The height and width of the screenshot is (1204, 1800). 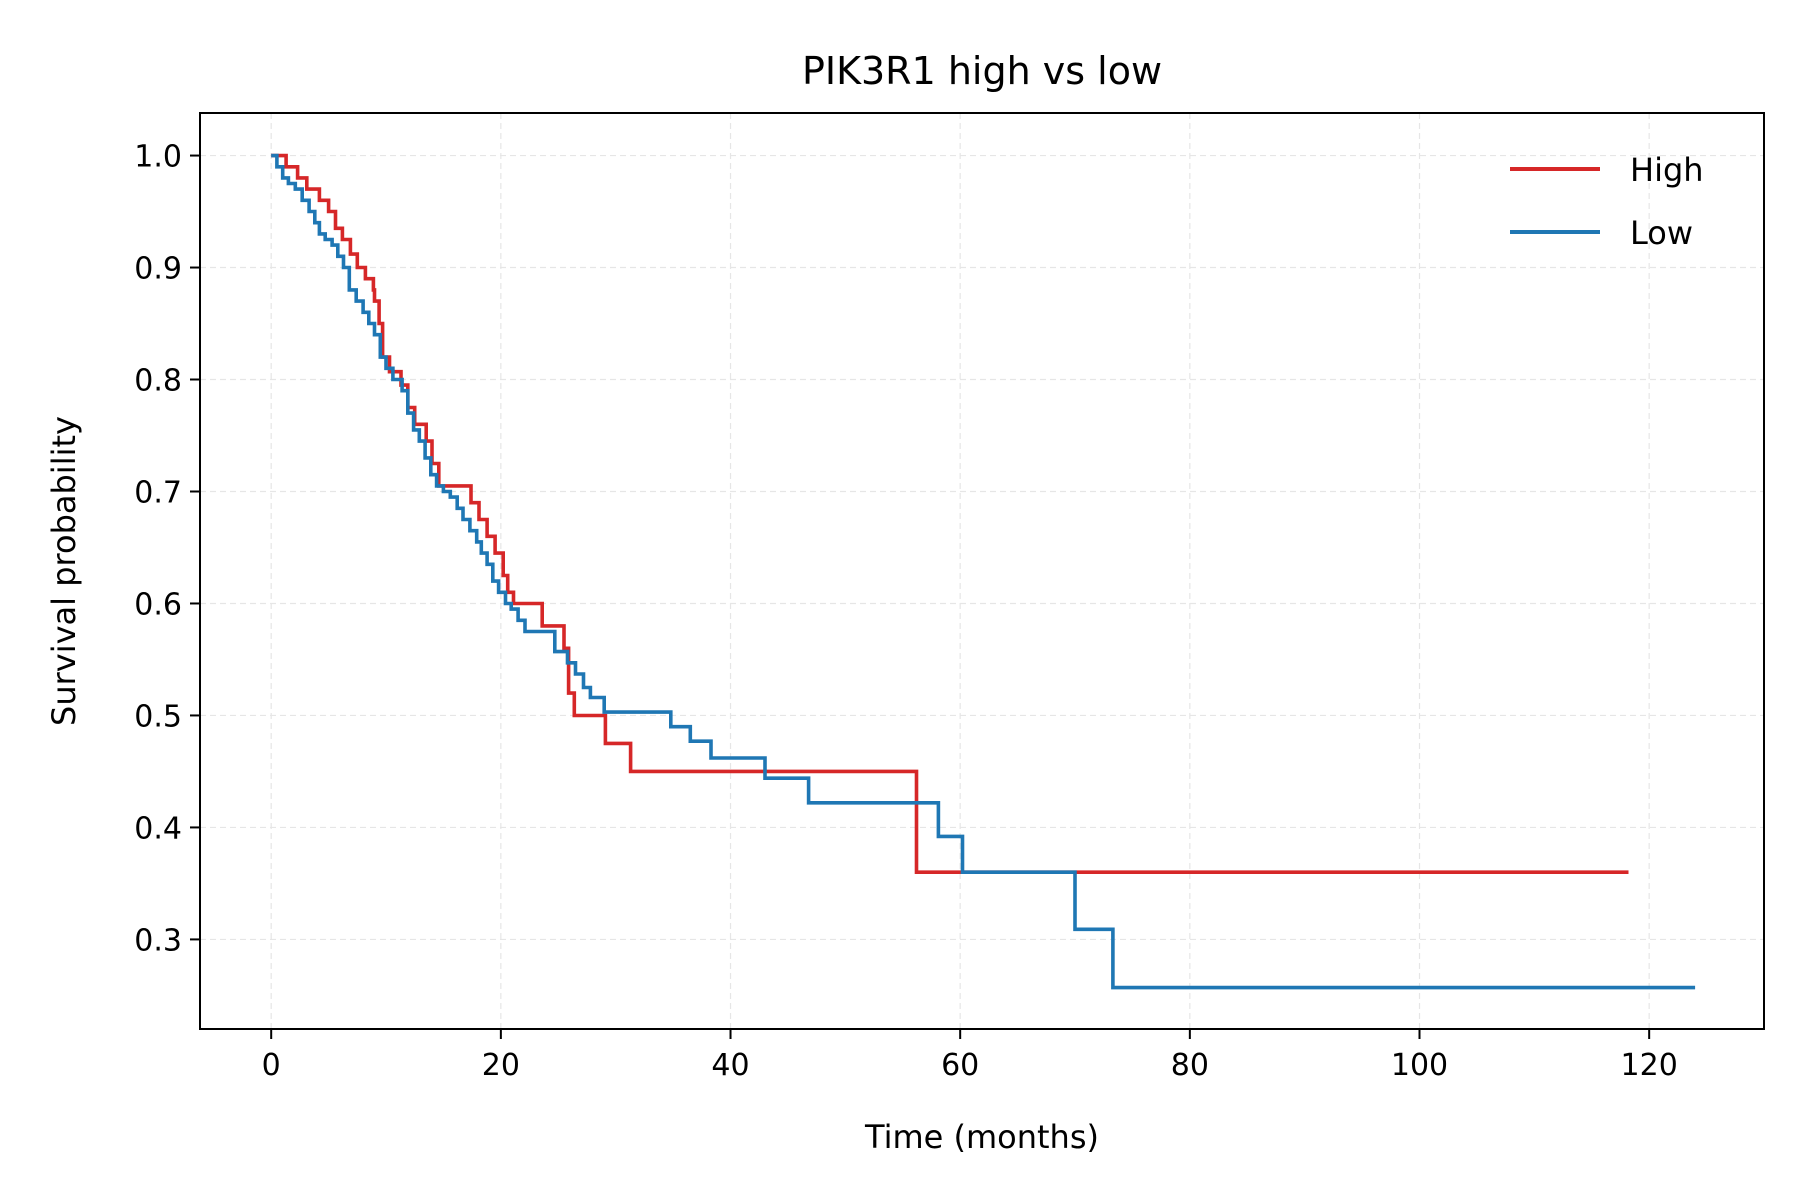 What do you see at coordinates (64, 571) in the screenshot?
I see `y-axis-label: Survival probability` at bounding box center [64, 571].